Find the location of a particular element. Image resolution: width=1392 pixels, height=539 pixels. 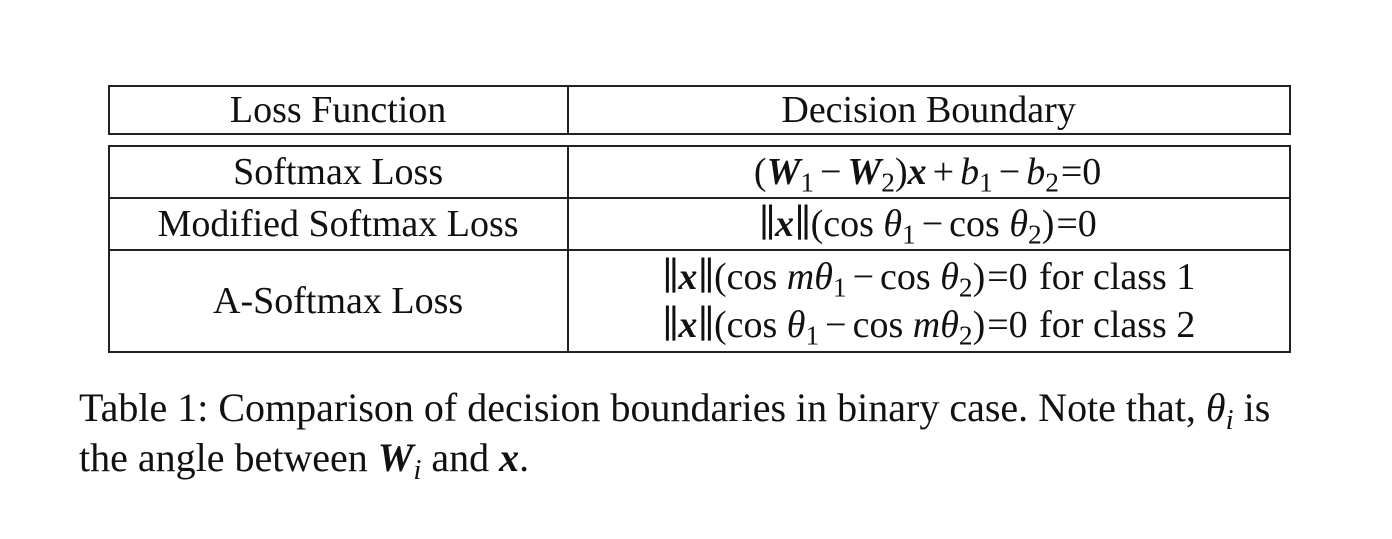

formula-modified-softmax: ∥x∥(cos θ1− cos θ2)=0 is located at coordinates (927, 226).